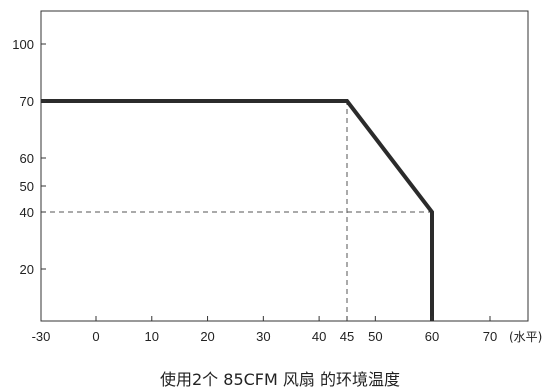 Image resolution: width=560 pixels, height=392 pixels. I want to click on x-tick-label: 0, so click(95, 336).